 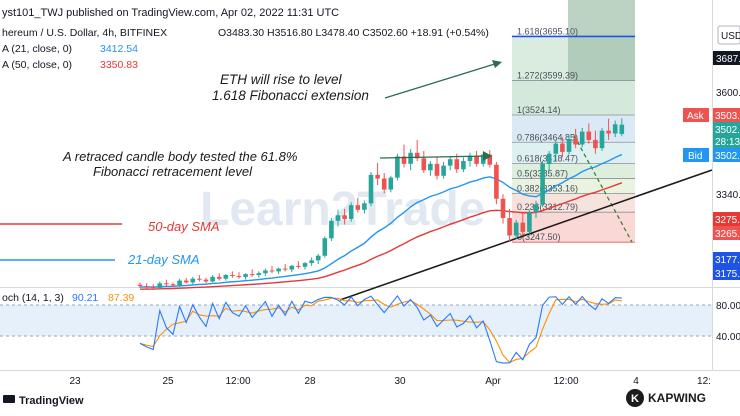 I want to click on kapwing-brand: KAPWING, so click(x=677, y=398).